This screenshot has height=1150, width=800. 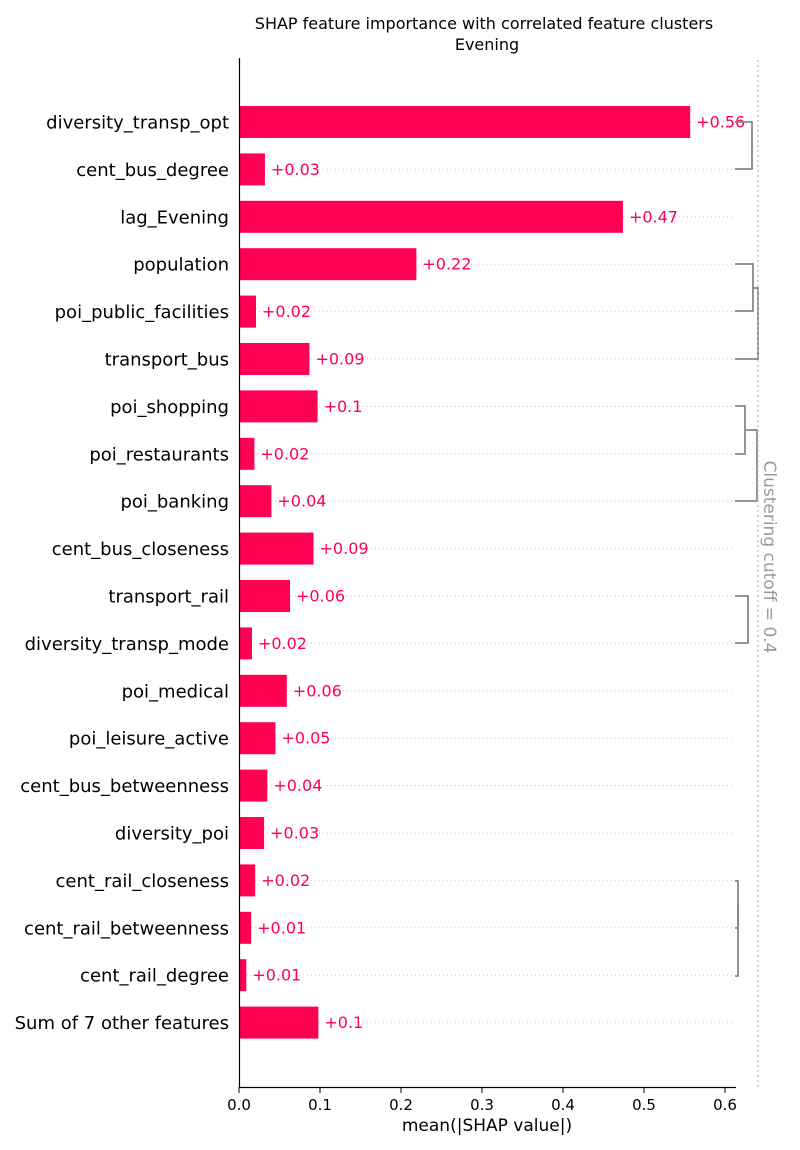 What do you see at coordinates (243, 975) in the screenshot?
I see `bar-cent-rail-degree` at bounding box center [243, 975].